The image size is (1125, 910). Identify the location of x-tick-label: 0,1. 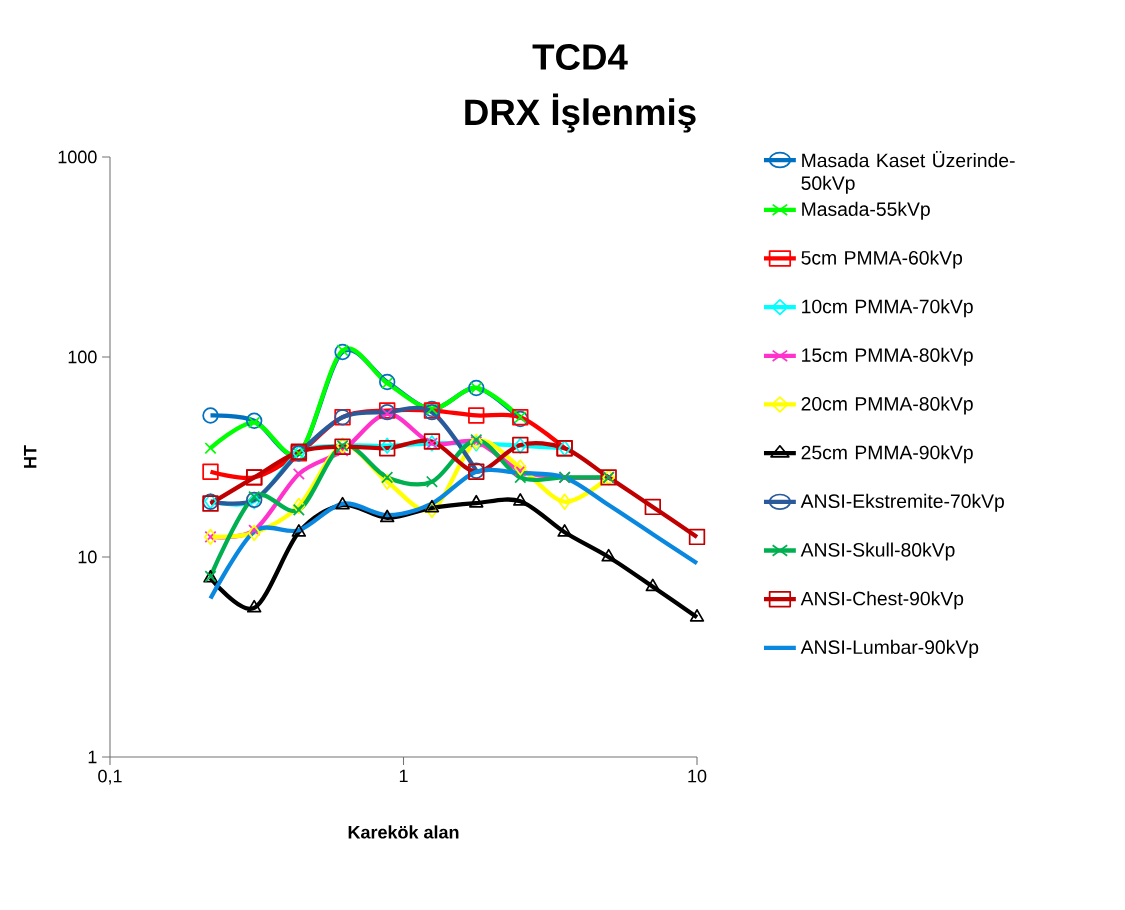
(110, 777).